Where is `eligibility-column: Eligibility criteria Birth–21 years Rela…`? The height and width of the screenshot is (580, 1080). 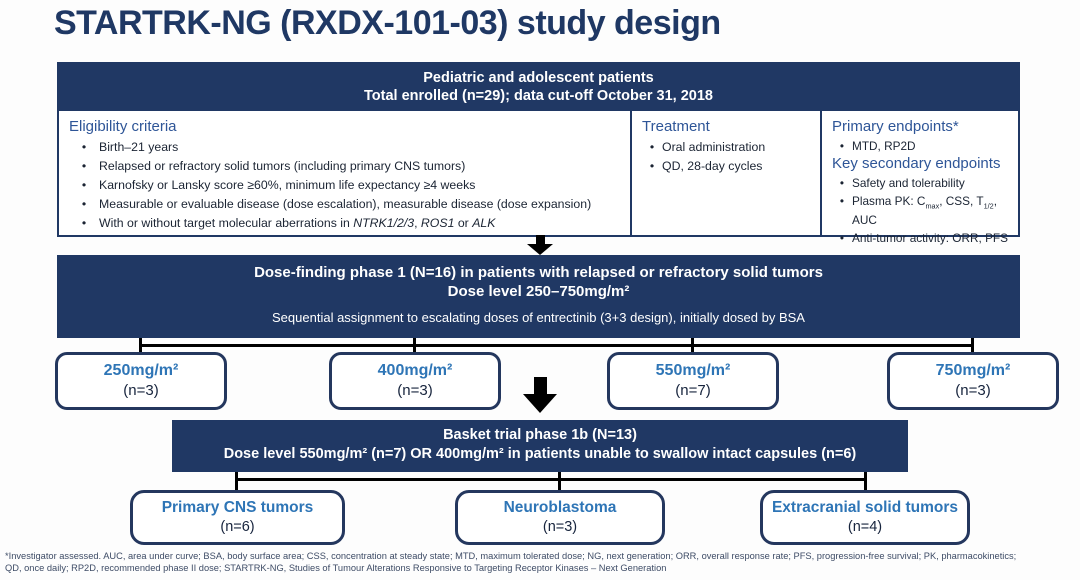
eligibility-column: Eligibility criteria Birth–21 years Rela… is located at coordinates (344, 173).